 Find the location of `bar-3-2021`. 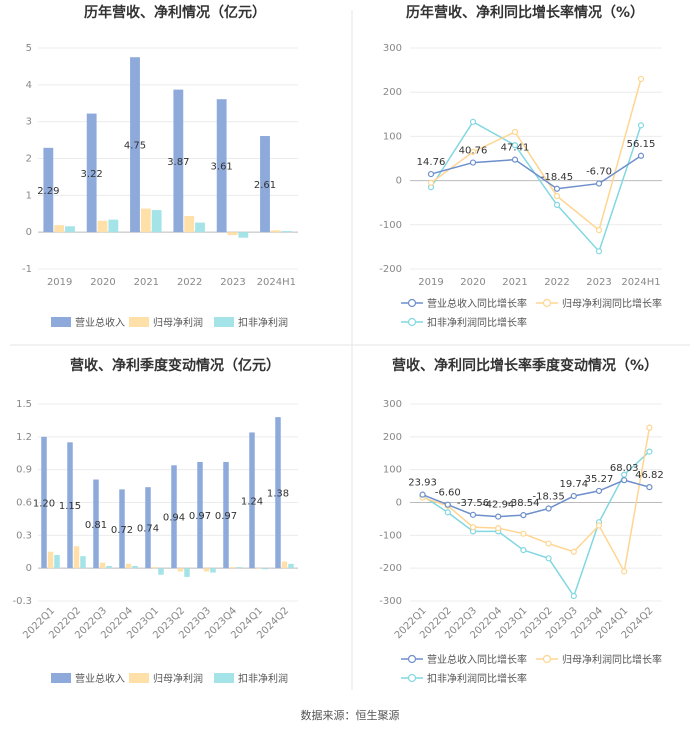

bar-3-2021 is located at coordinates (156, 221).